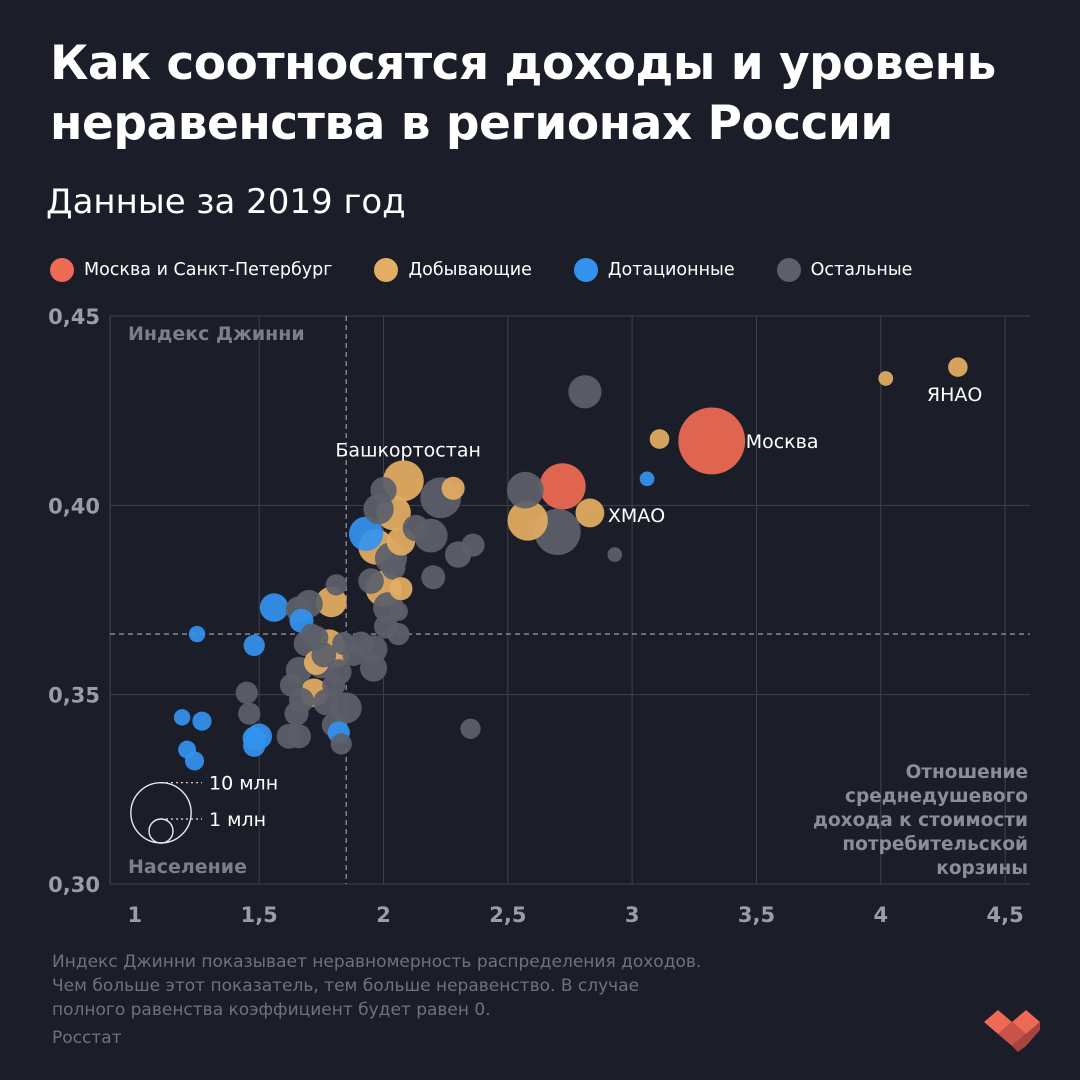 The image size is (1080, 1080). I want to click on size-legend-title: Население, so click(187, 867).